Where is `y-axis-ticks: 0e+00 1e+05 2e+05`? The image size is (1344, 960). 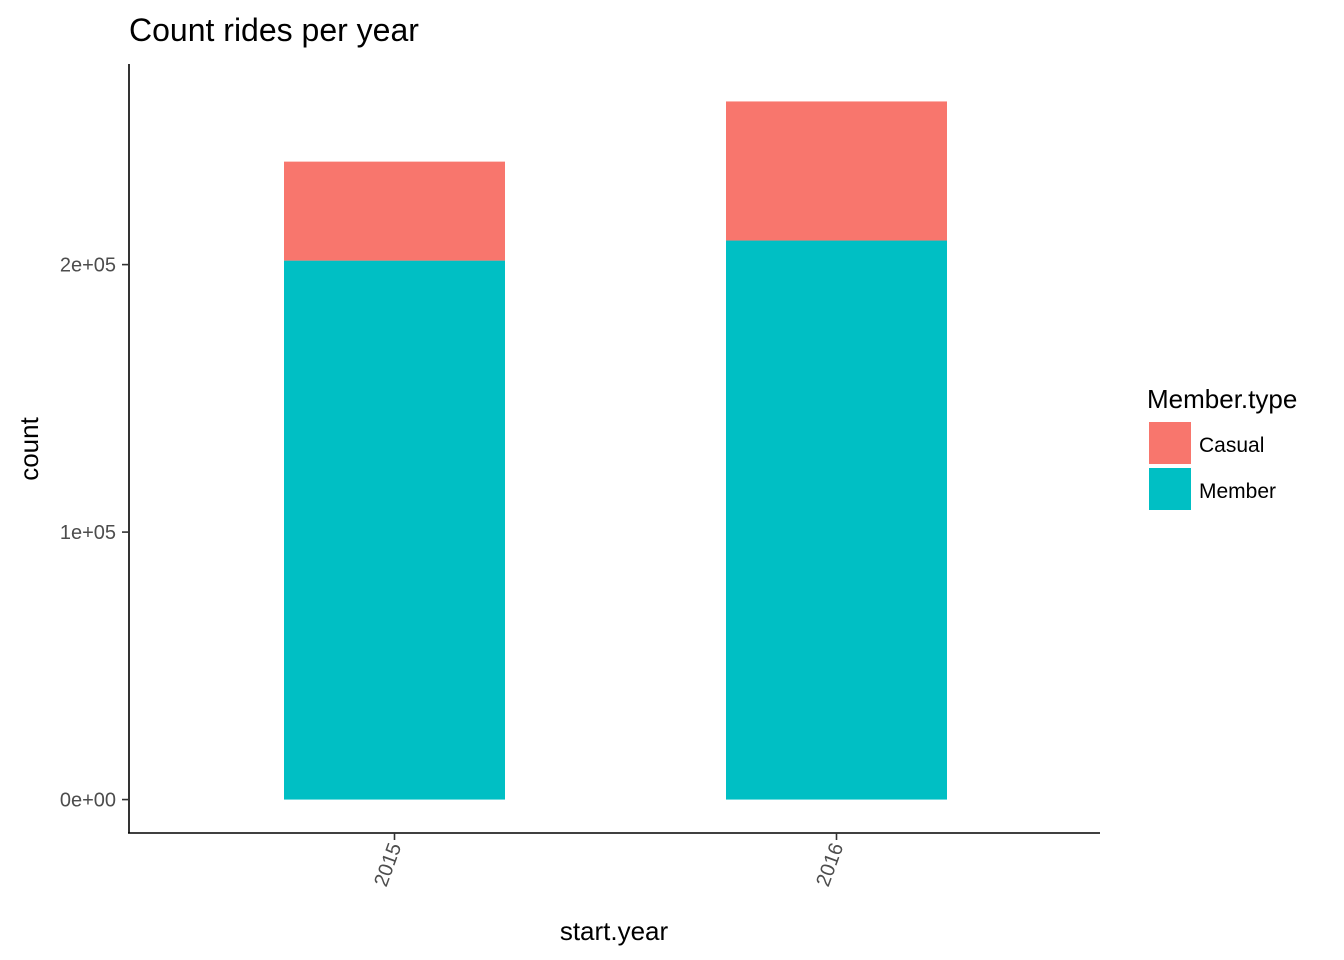 y-axis-ticks: 0e+00 1e+05 2e+05 is located at coordinates (94, 533).